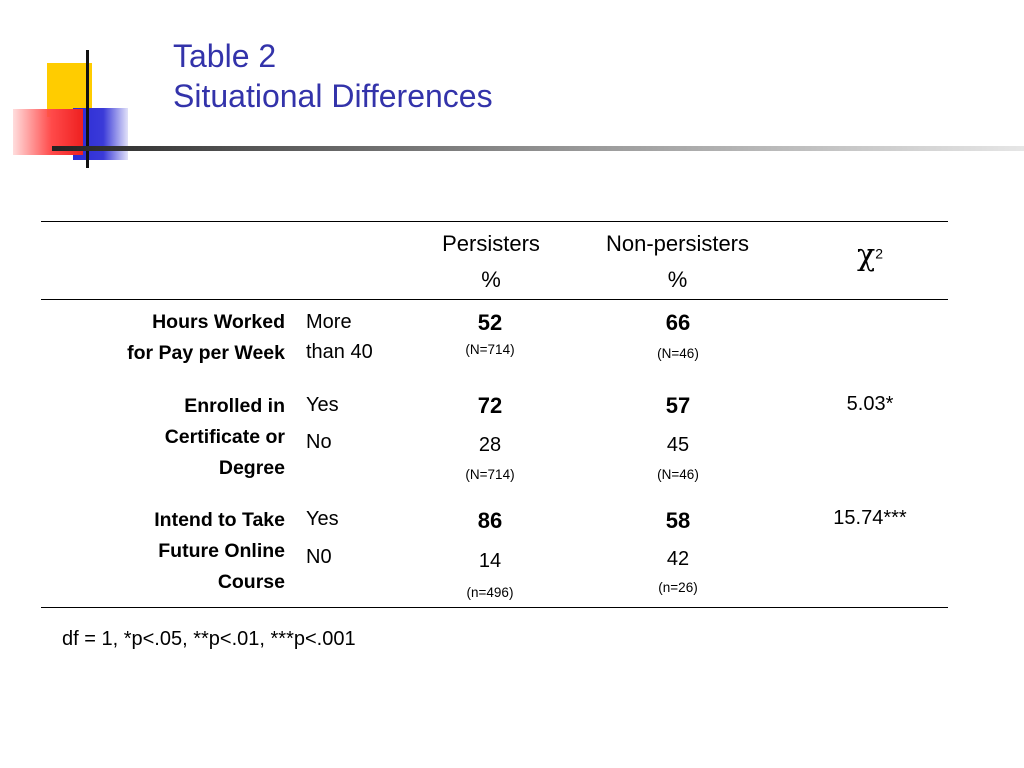 The width and height of the screenshot is (1024, 768). I want to click on nonpersisters-n: (n=26), so click(678, 587).